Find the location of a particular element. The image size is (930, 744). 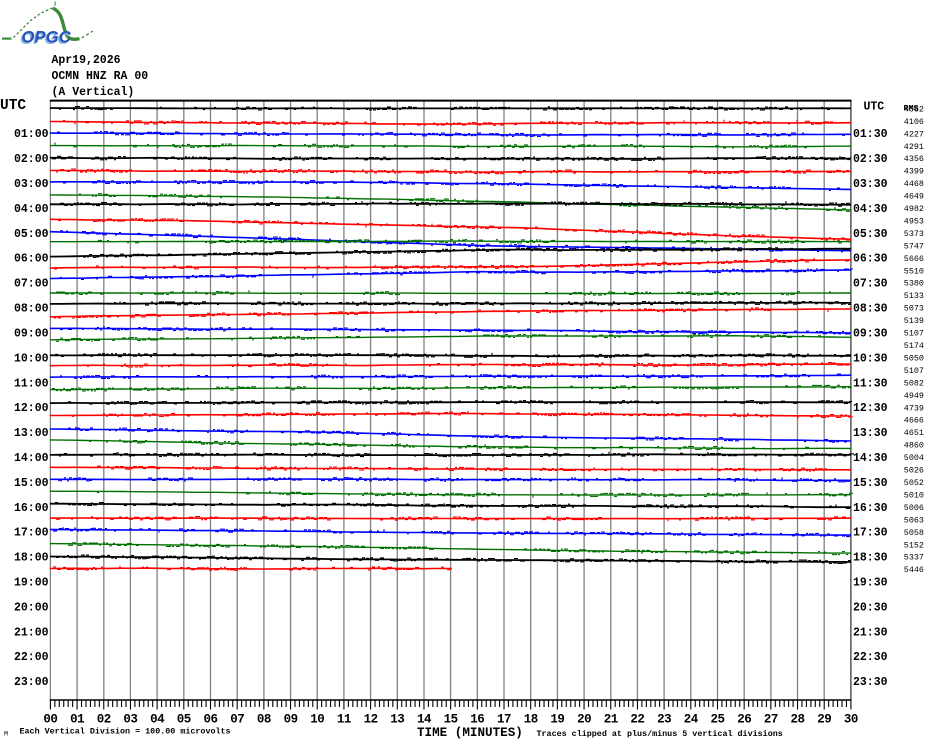

svg-text: 18:00 is located at coordinates (31, 558).